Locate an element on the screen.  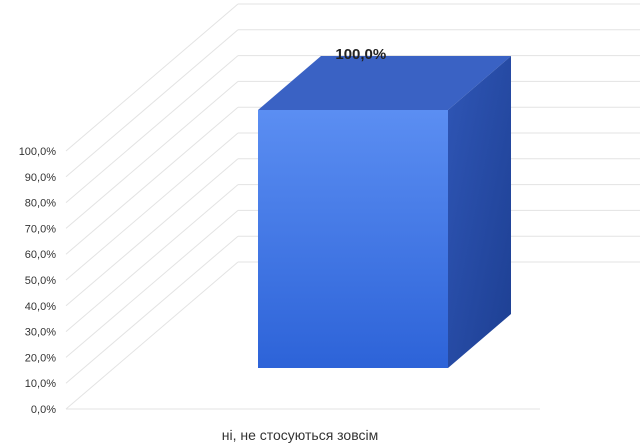
y-tick-label: 10,0% is located at coordinates (40, 384).